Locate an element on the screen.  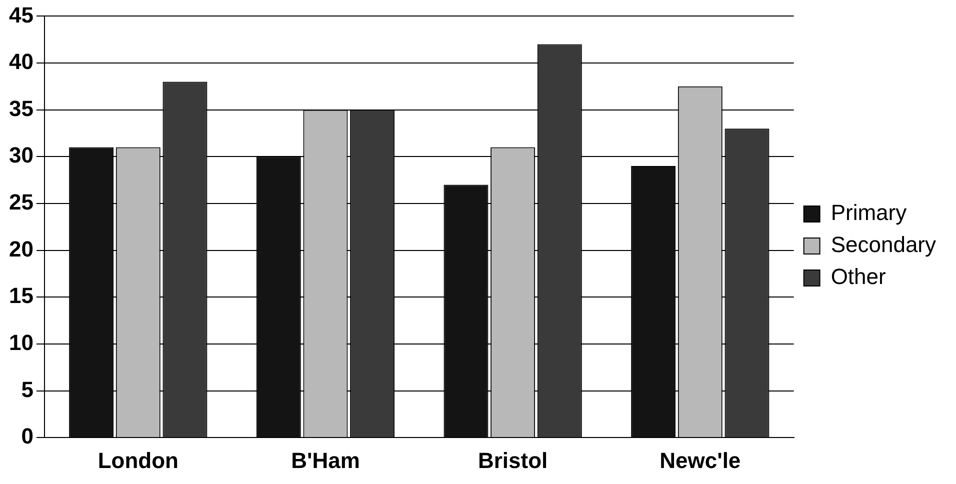
y-tick-label: 25 is located at coordinates (21, 202).